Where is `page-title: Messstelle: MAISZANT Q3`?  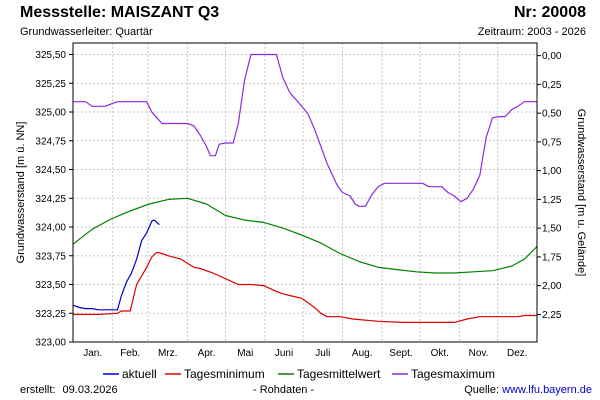 page-title: Messstelle: MAISZANT Q3 is located at coordinates (120, 12).